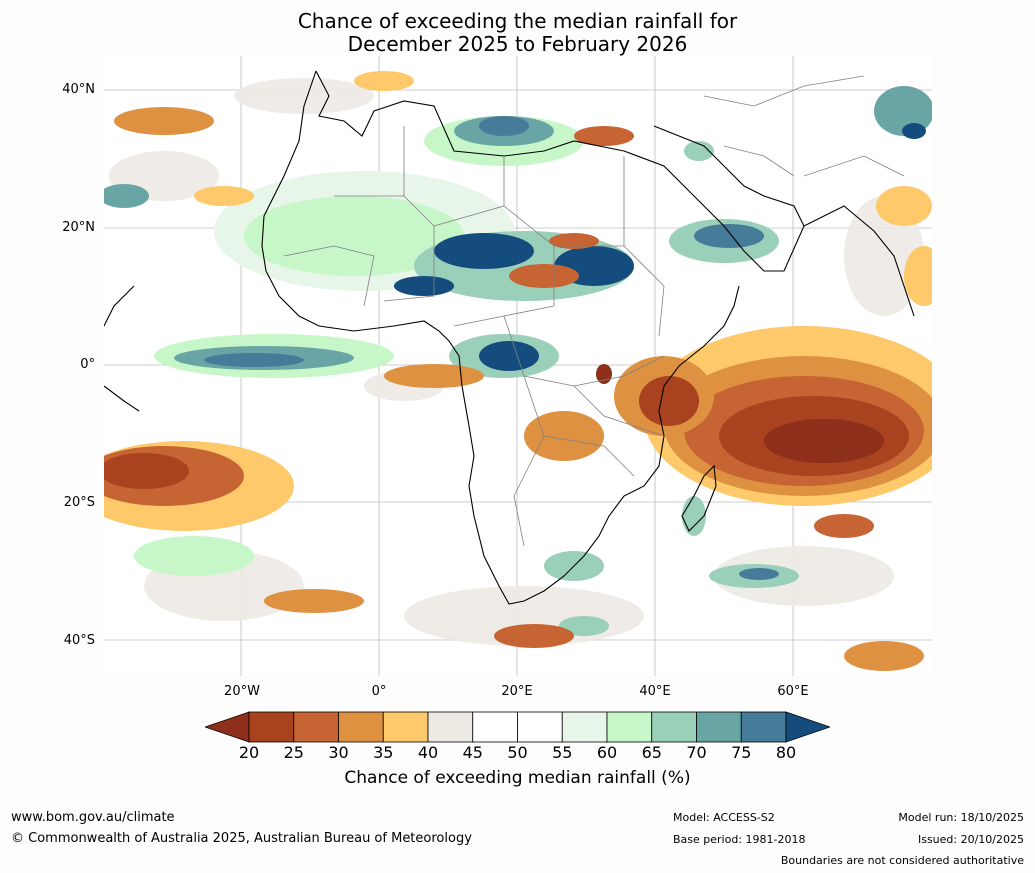 The height and width of the screenshot is (873, 1035). Describe the element at coordinates (338, 752) in the screenshot. I see `colorbar-tick: 30` at that location.